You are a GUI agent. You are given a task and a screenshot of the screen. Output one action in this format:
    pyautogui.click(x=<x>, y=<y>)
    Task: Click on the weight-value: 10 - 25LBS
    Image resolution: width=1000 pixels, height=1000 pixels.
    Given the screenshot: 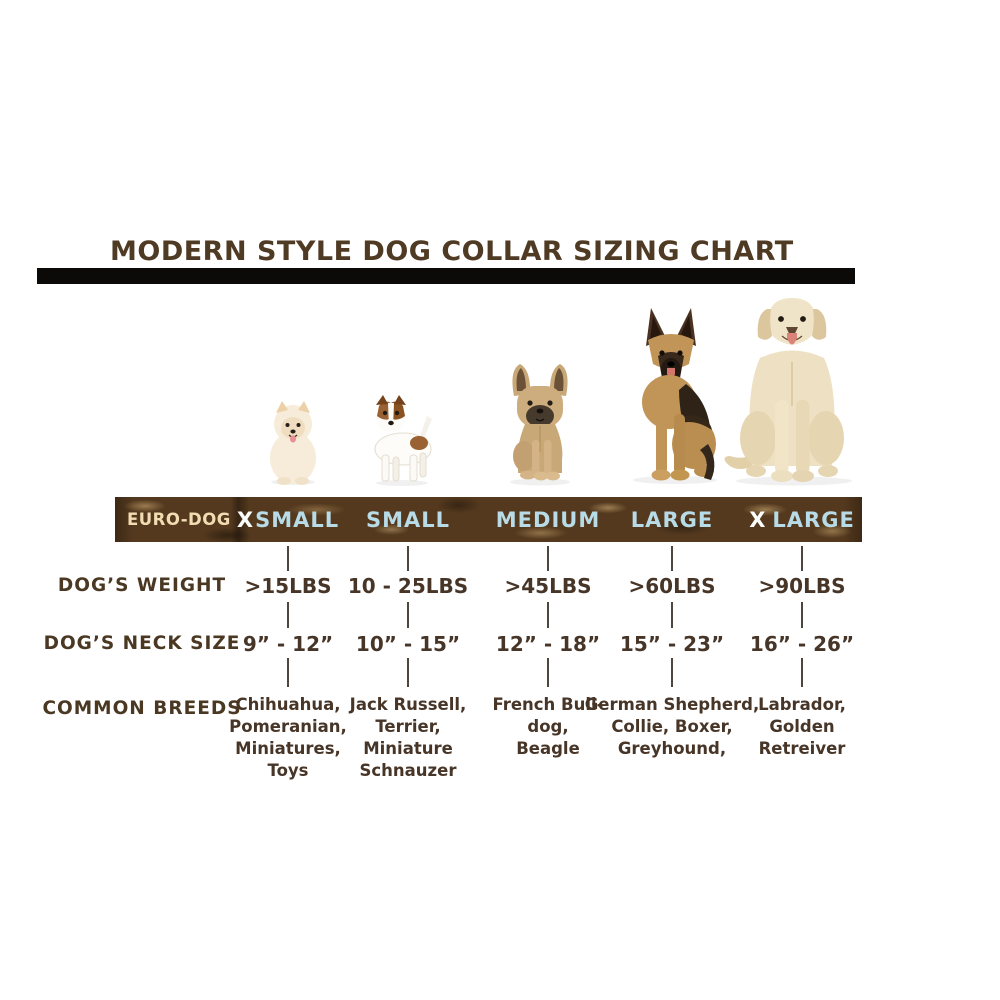 What is the action you would take?
    pyautogui.click(x=408, y=586)
    